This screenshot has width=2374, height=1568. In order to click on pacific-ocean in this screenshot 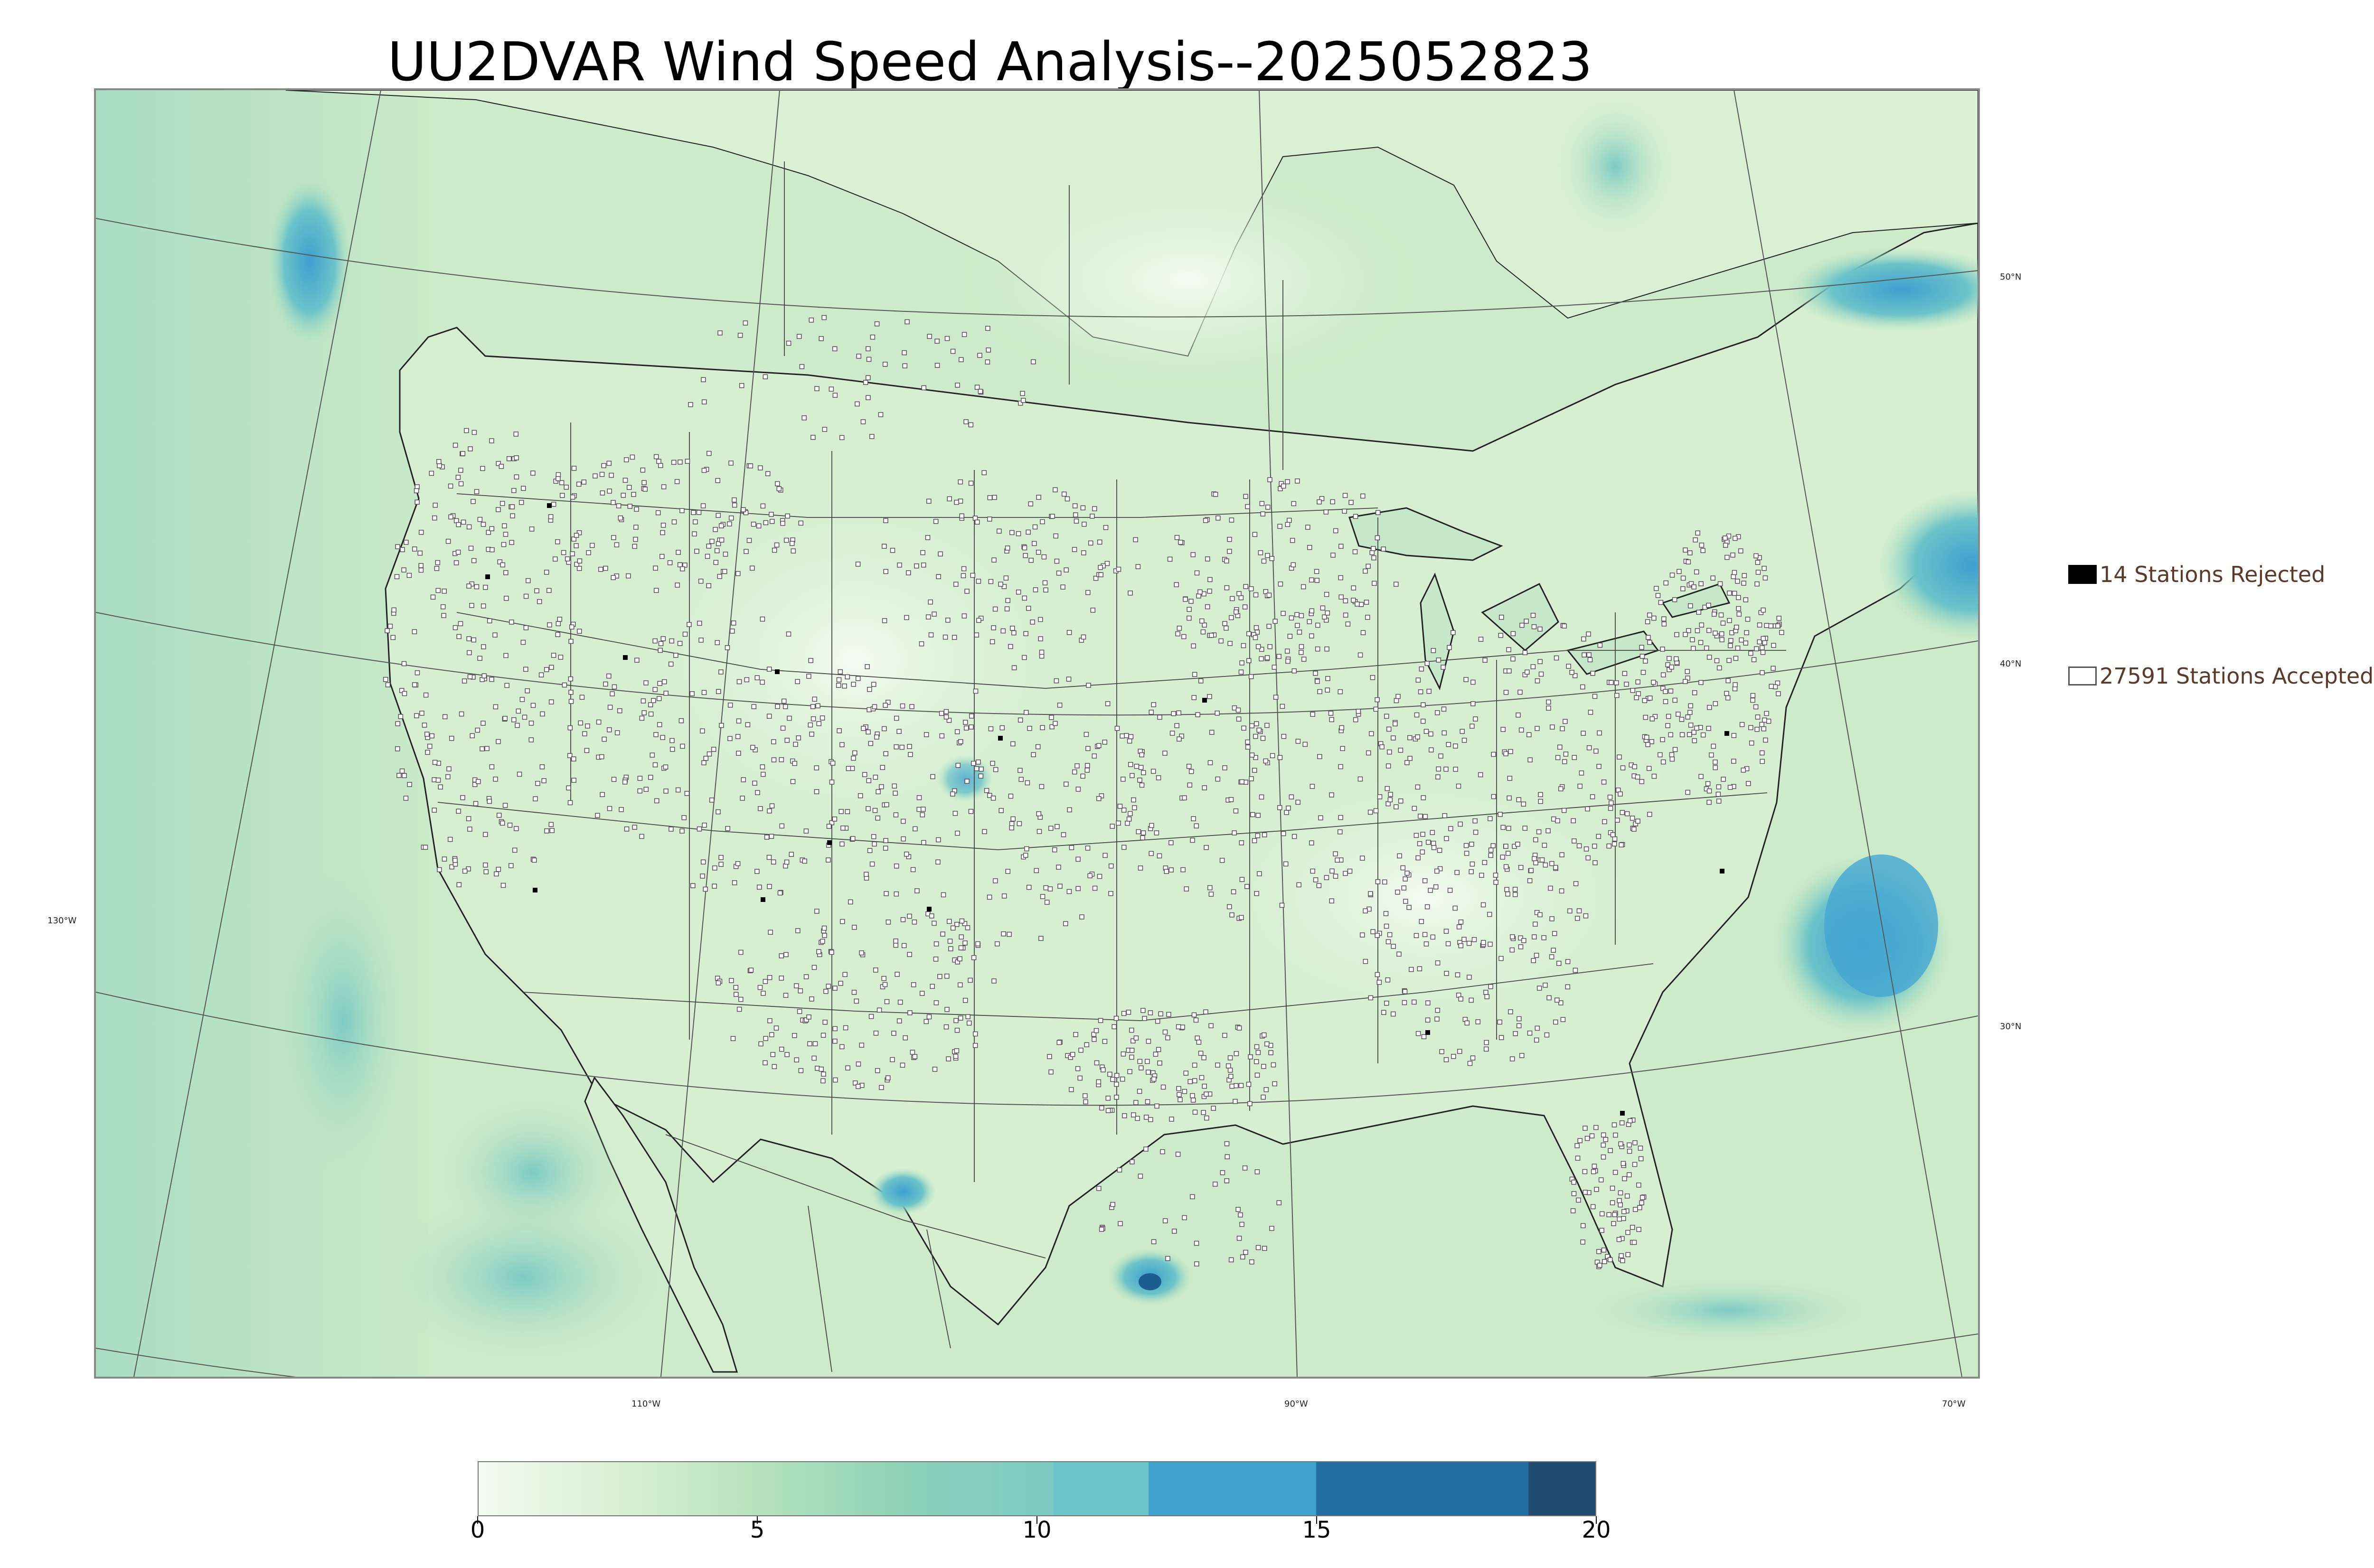, I will do `click(262, 734)`.